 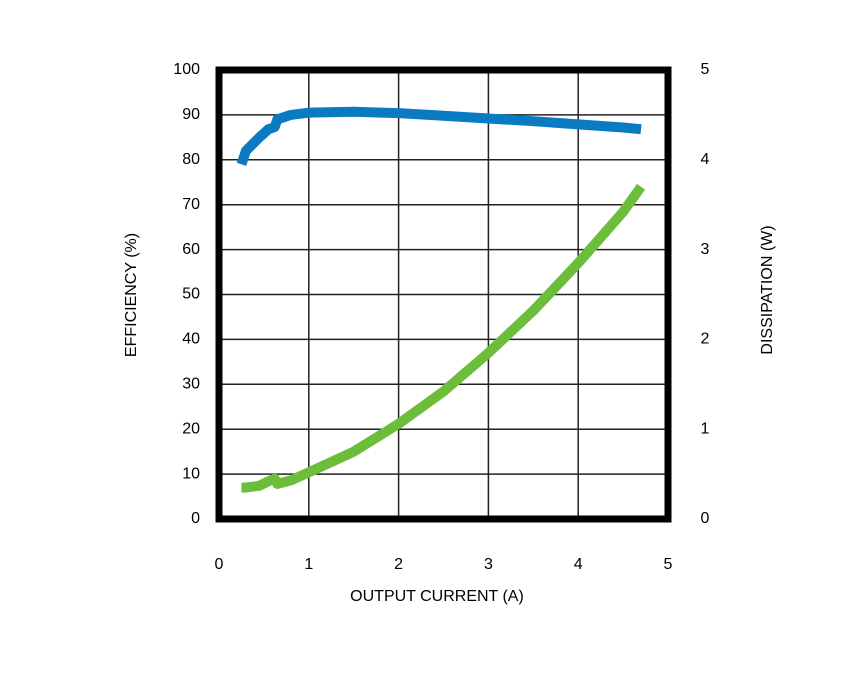 What do you see at coordinates (488, 564) in the screenshot?
I see `x-tick-label: 3` at bounding box center [488, 564].